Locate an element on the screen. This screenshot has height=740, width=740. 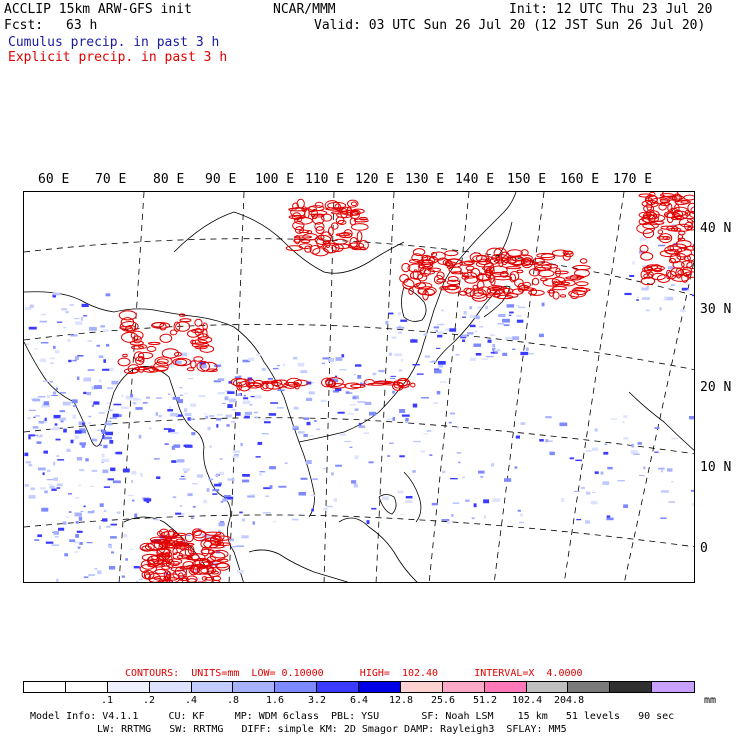
legend-tick-label: 12.8 is located at coordinates (401, 700).